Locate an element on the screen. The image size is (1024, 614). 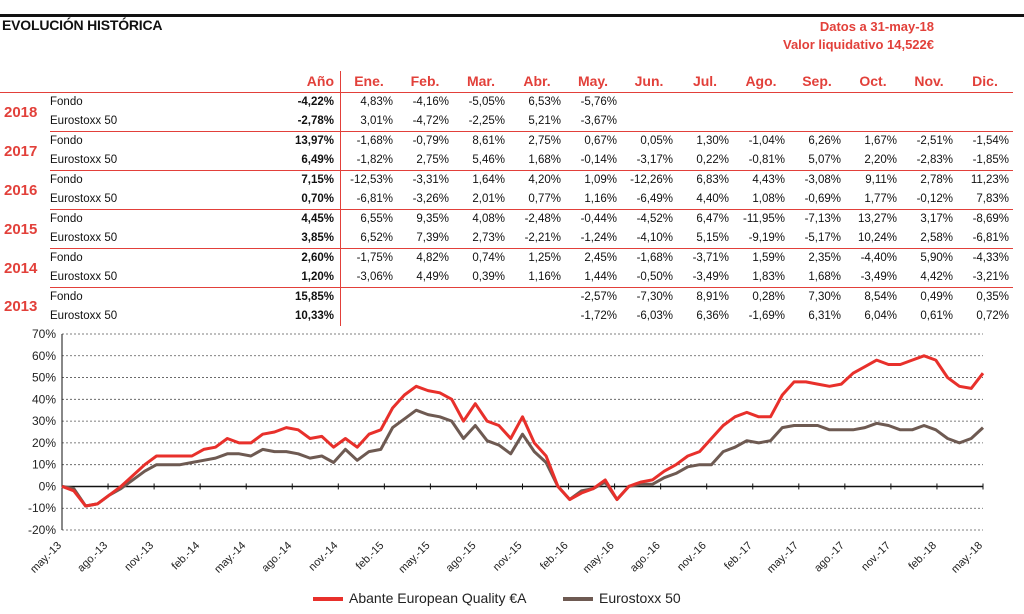
month-cell: 0,39% is located at coordinates (481, 278).